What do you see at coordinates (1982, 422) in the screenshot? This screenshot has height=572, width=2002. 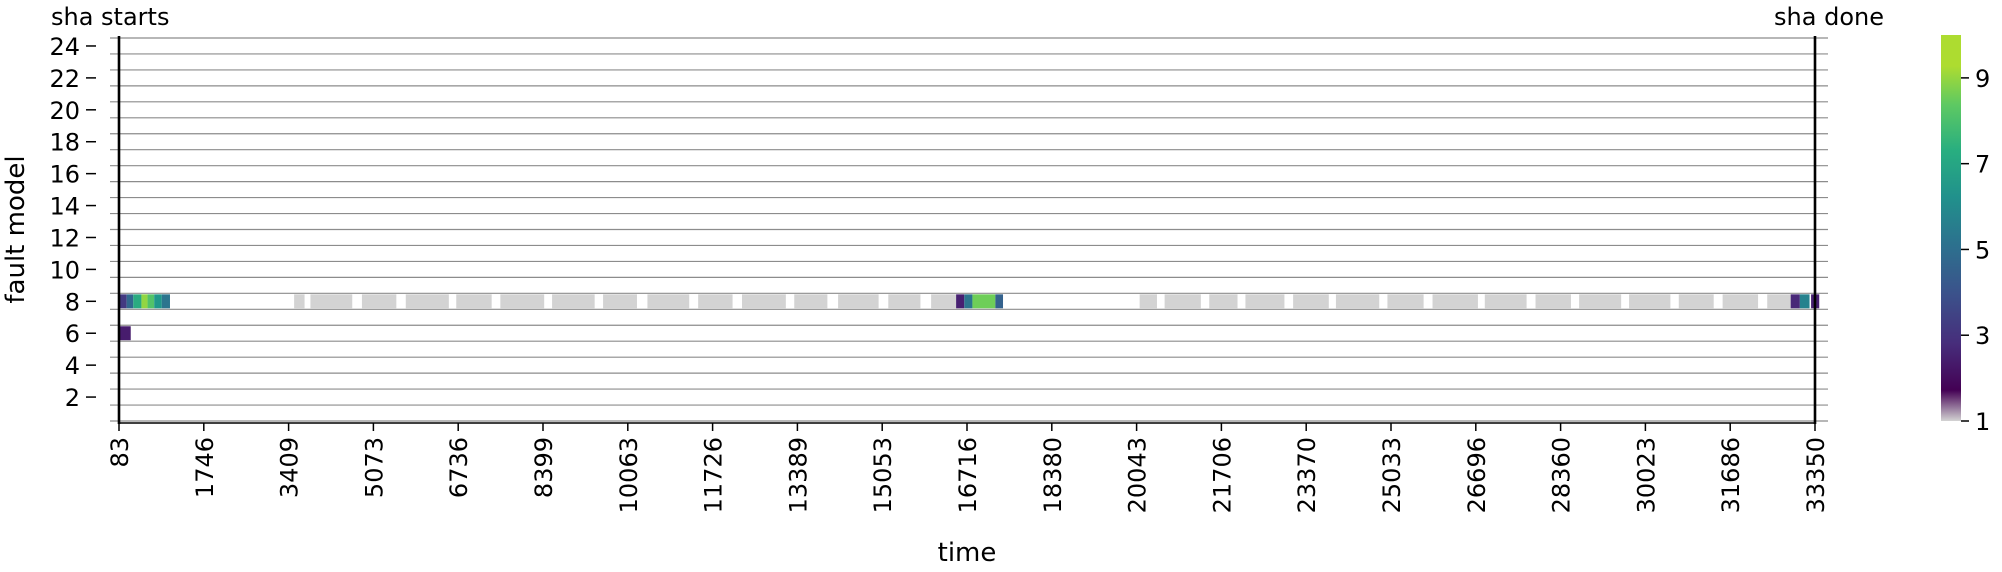 I see `colorbar-tick-label: 1` at bounding box center [1982, 422].